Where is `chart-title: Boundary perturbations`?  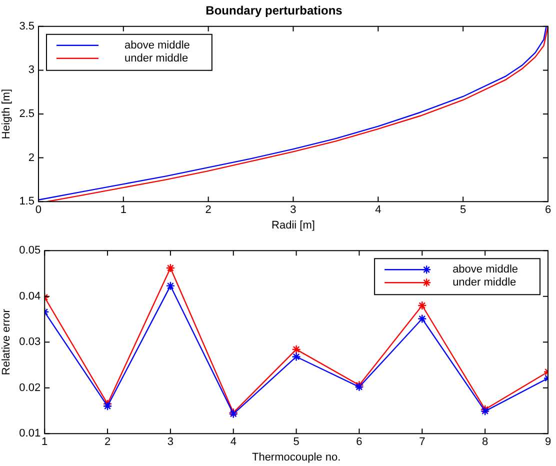
chart-title: Boundary perturbations is located at coordinates (274, 11).